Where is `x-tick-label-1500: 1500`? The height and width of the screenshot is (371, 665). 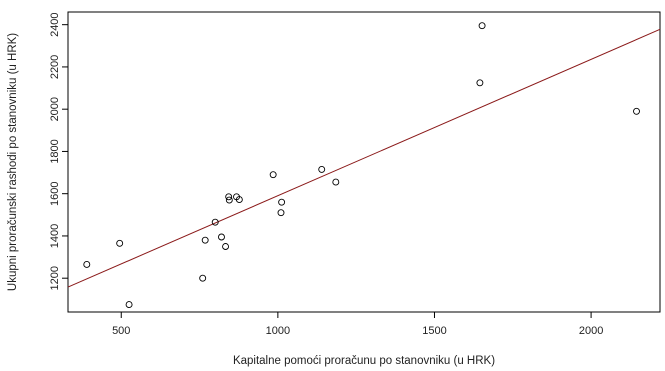
x-tick-label-1500: 1500 is located at coordinates (434, 331).